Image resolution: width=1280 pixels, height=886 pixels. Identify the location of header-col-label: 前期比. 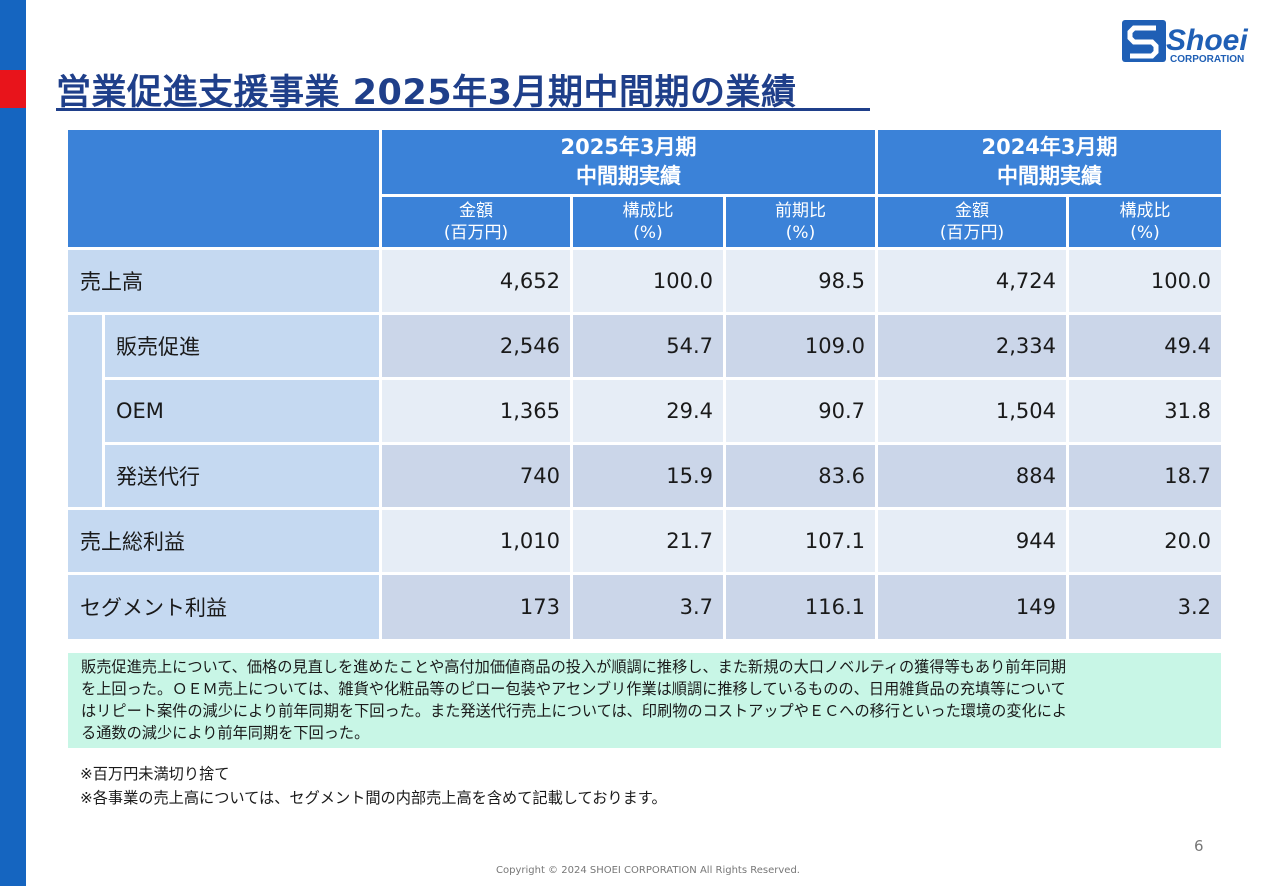
(800, 211).